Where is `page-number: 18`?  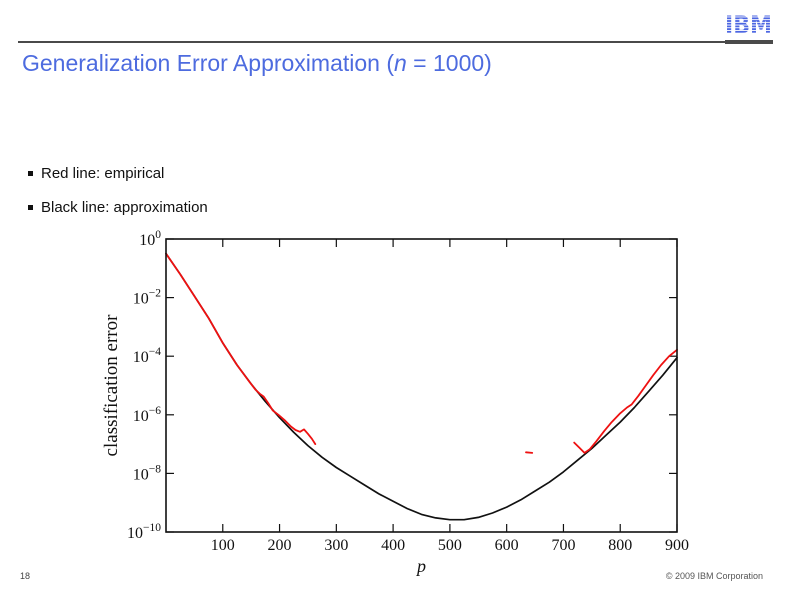
page-number: 18 is located at coordinates (25, 576).